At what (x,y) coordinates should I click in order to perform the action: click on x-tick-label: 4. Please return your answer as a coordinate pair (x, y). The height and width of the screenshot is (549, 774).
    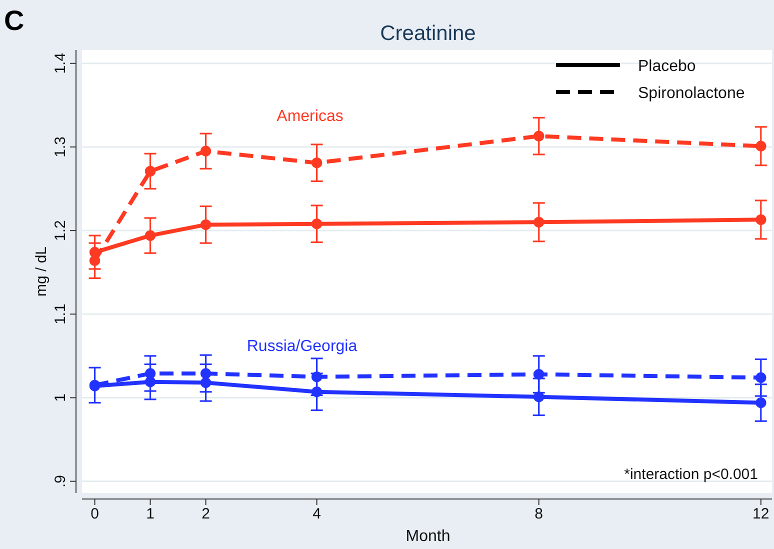
    Looking at the image, I should click on (316, 514).